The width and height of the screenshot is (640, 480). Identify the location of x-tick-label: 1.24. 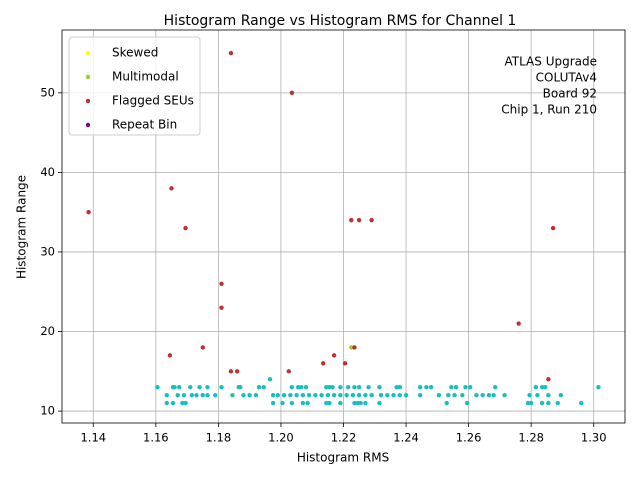
(406, 438).